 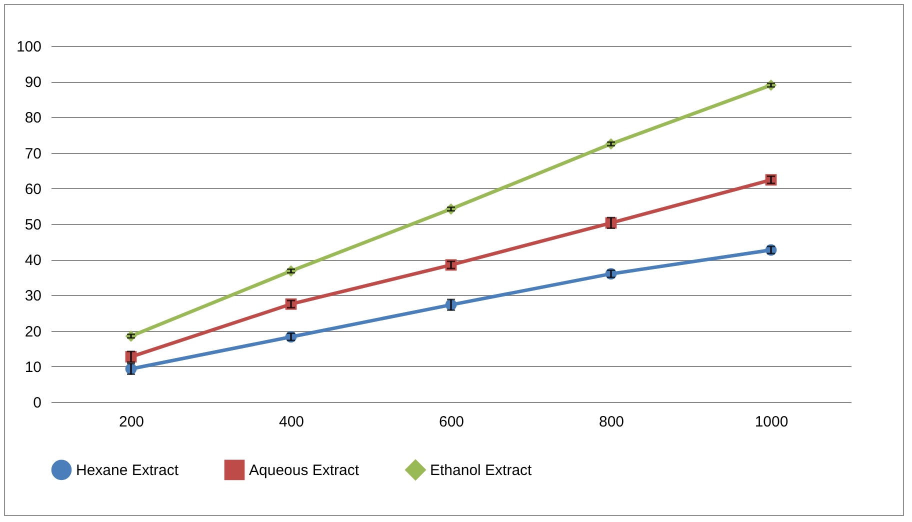 What do you see at coordinates (481, 470) in the screenshot?
I see `legend-label: Ethanol Extract` at bounding box center [481, 470].